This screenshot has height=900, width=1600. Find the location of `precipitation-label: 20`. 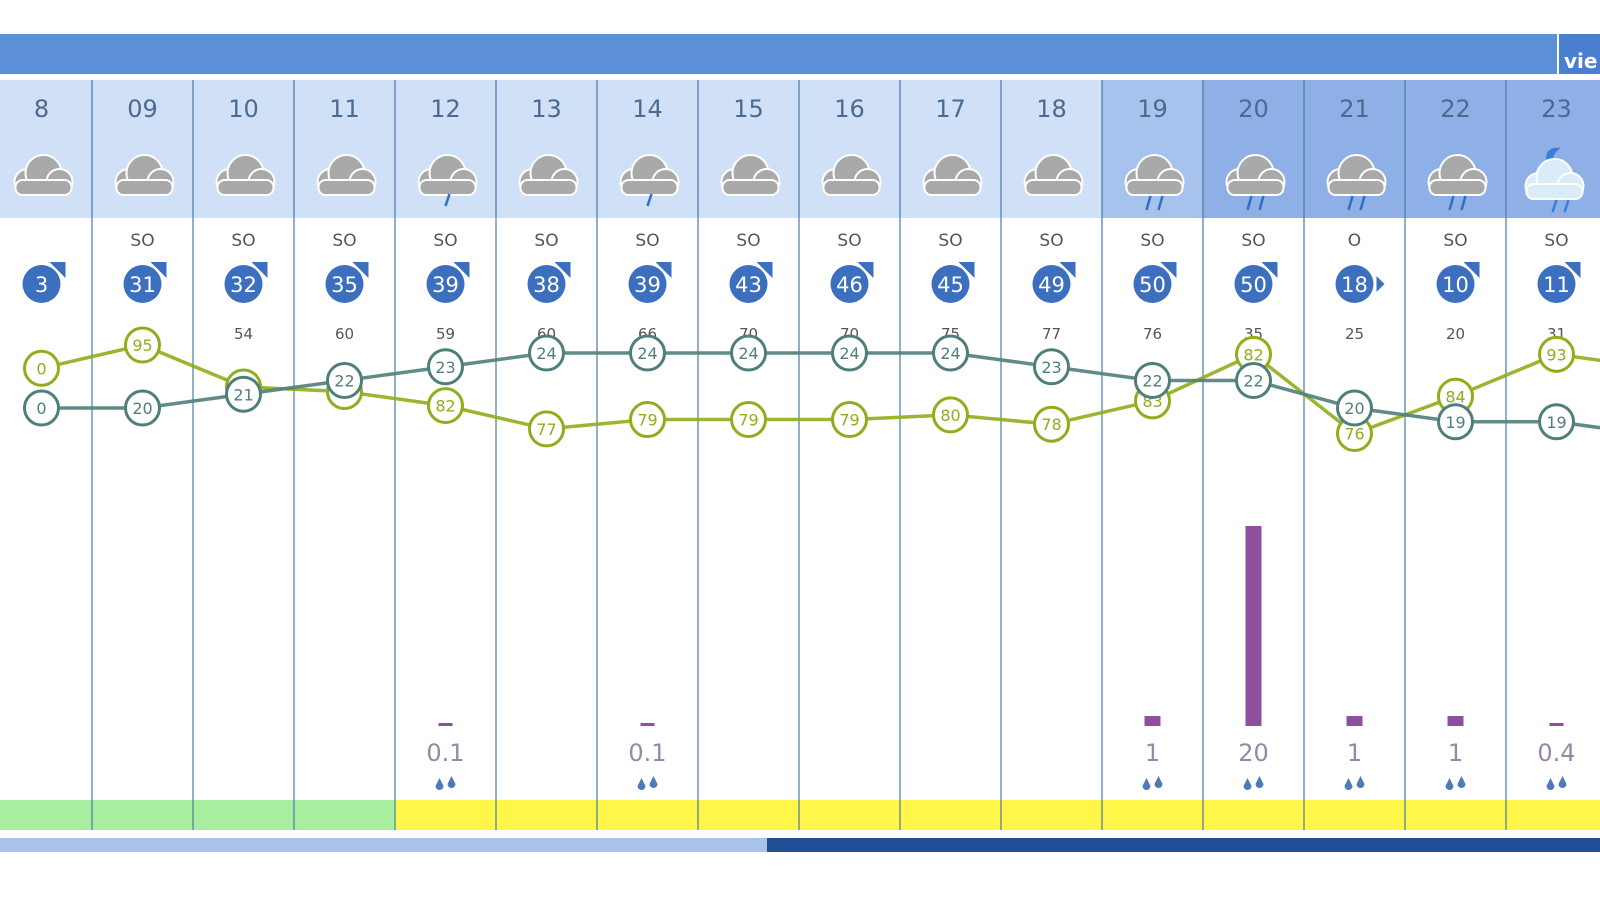

precipitation-label: 20 is located at coordinates (1253, 753).